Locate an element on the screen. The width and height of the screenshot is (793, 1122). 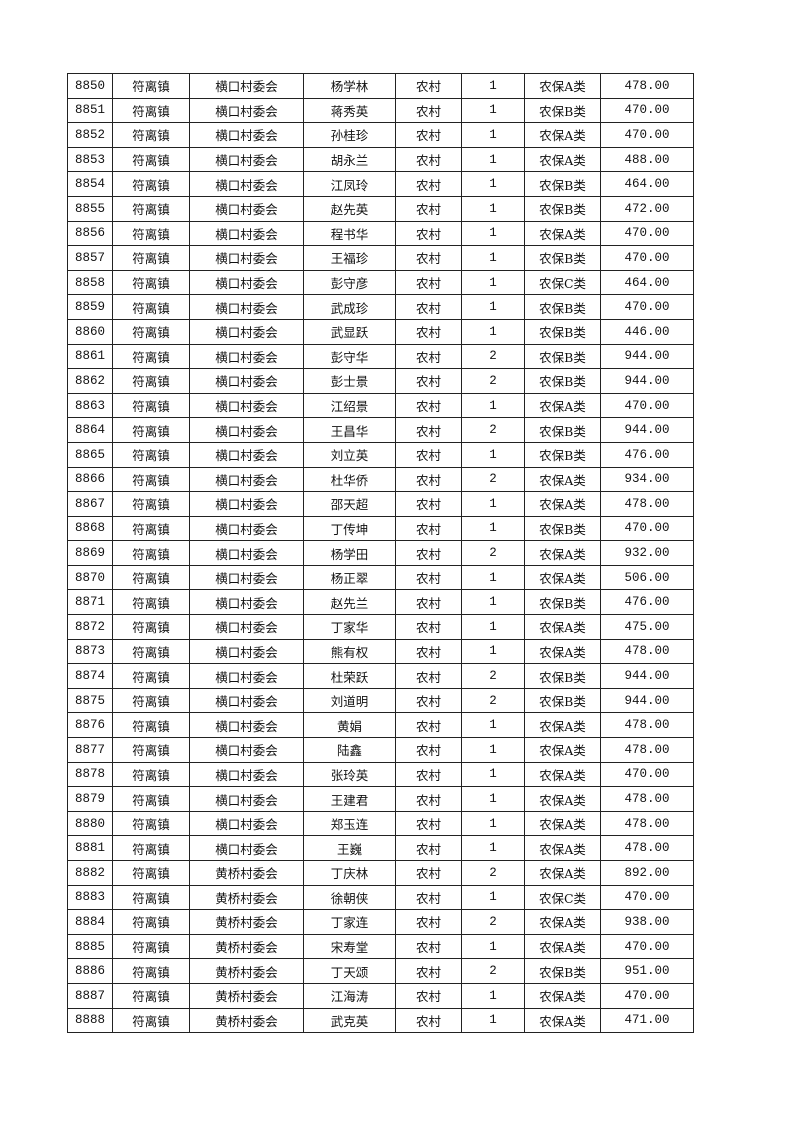
cell-row-number: 8852 is located at coordinates (90, 135).